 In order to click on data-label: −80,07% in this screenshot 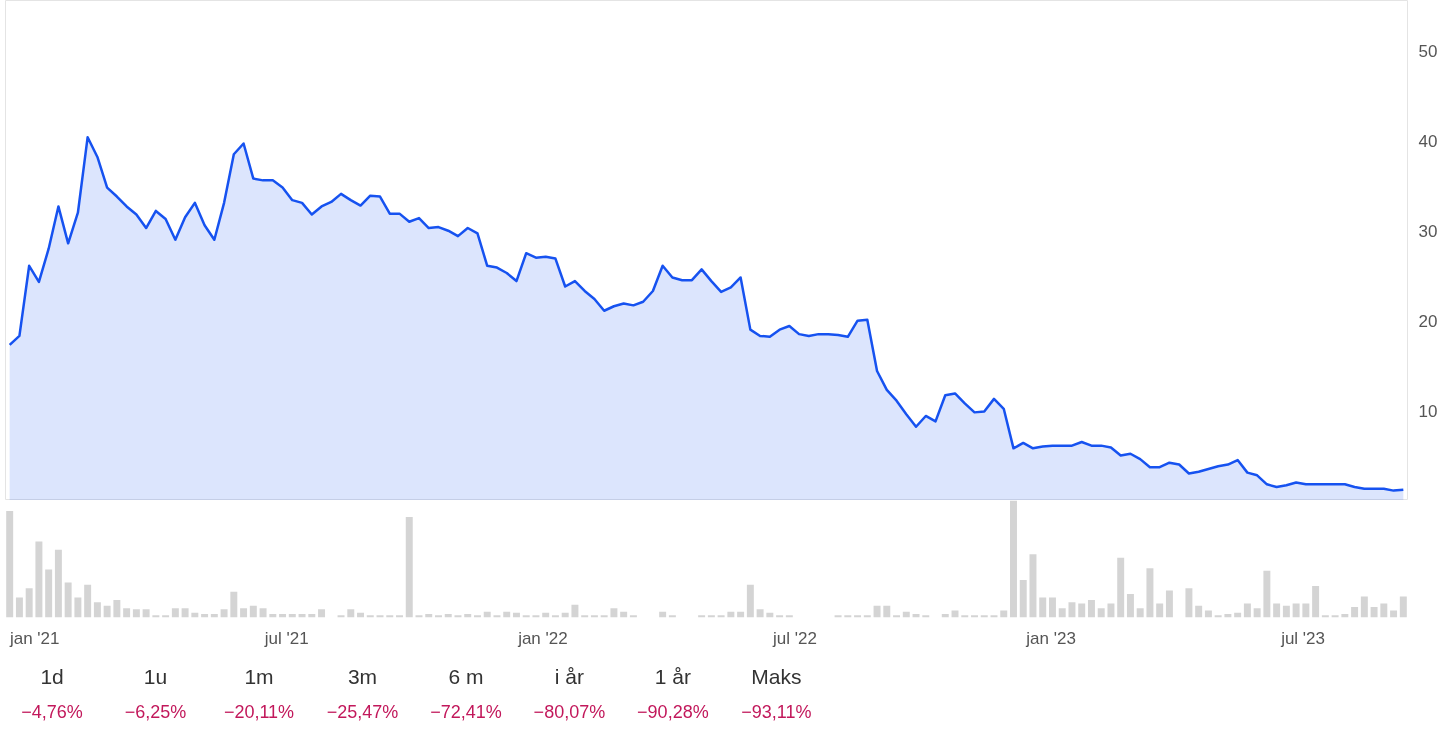, I will do `click(569, 711)`.